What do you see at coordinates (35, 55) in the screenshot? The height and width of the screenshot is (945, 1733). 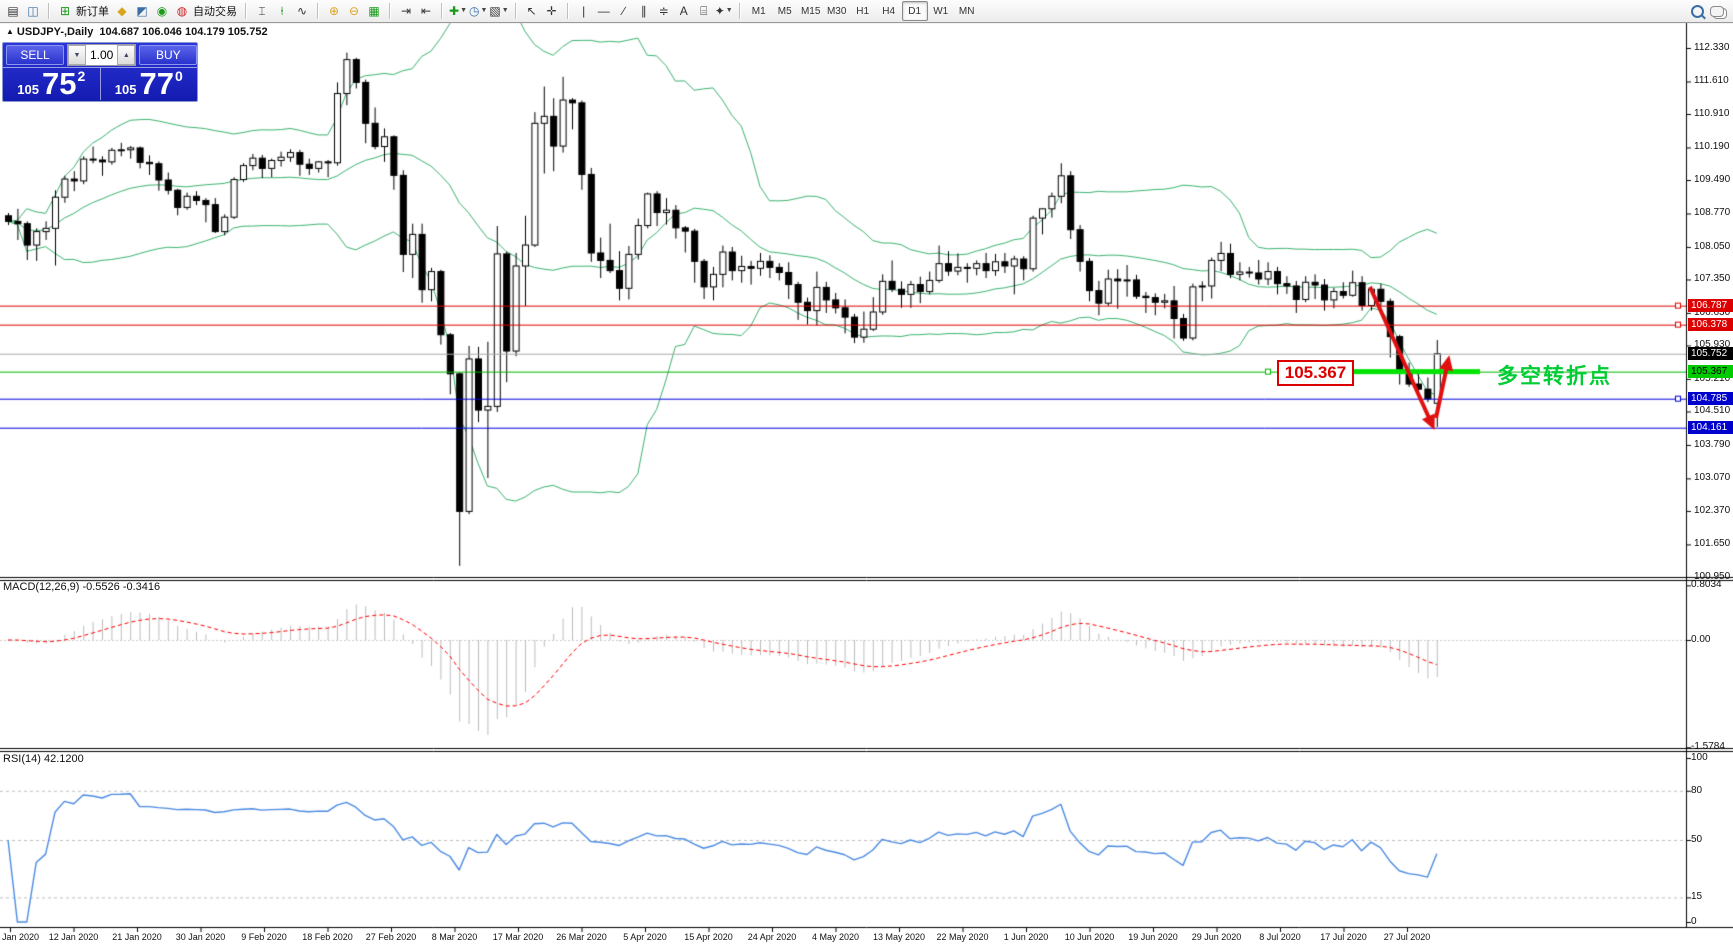 I see `sell-button: SELL` at bounding box center [35, 55].